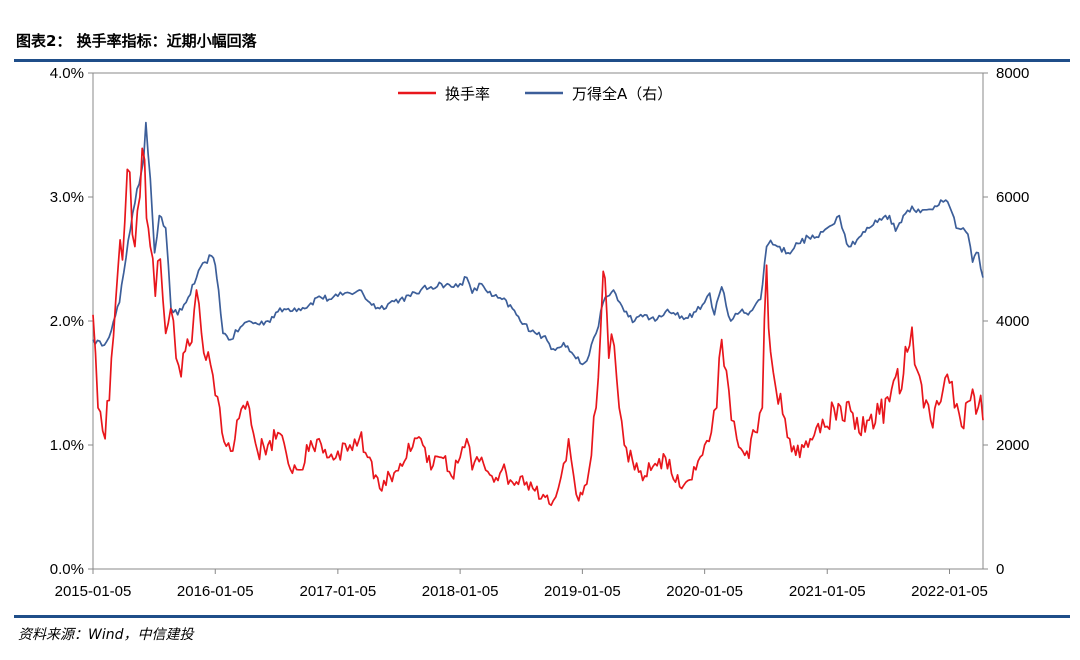  What do you see at coordinates (704, 591) in the screenshot?
I see `x-tick-label: 2020-01-05` at bounding box center [704, 591].